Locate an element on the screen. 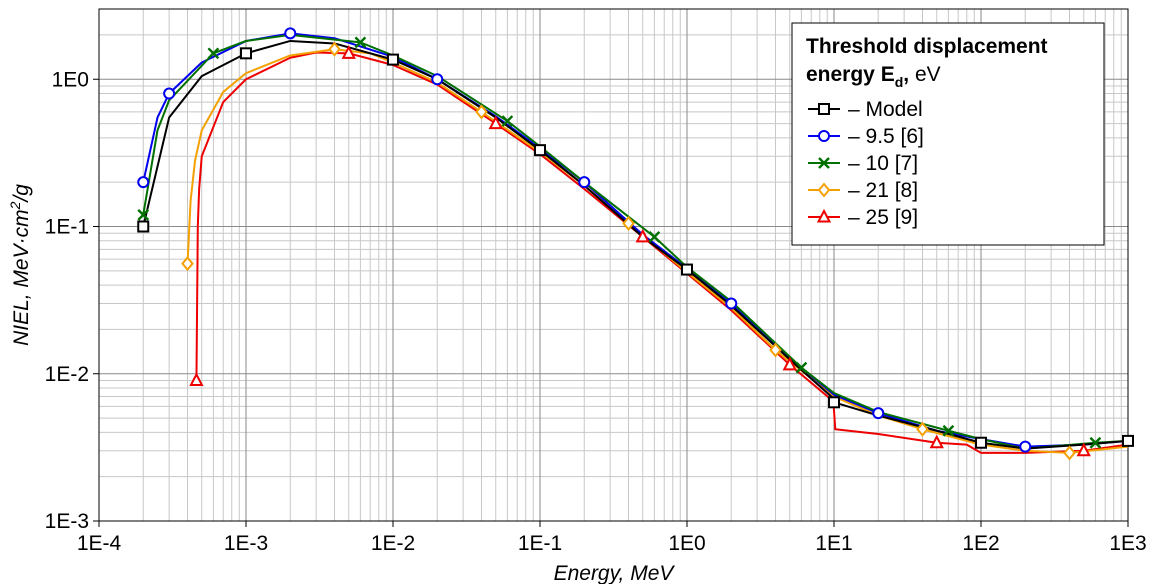  y-tick-label: 1E-1 is located at coordinates (67, 227).